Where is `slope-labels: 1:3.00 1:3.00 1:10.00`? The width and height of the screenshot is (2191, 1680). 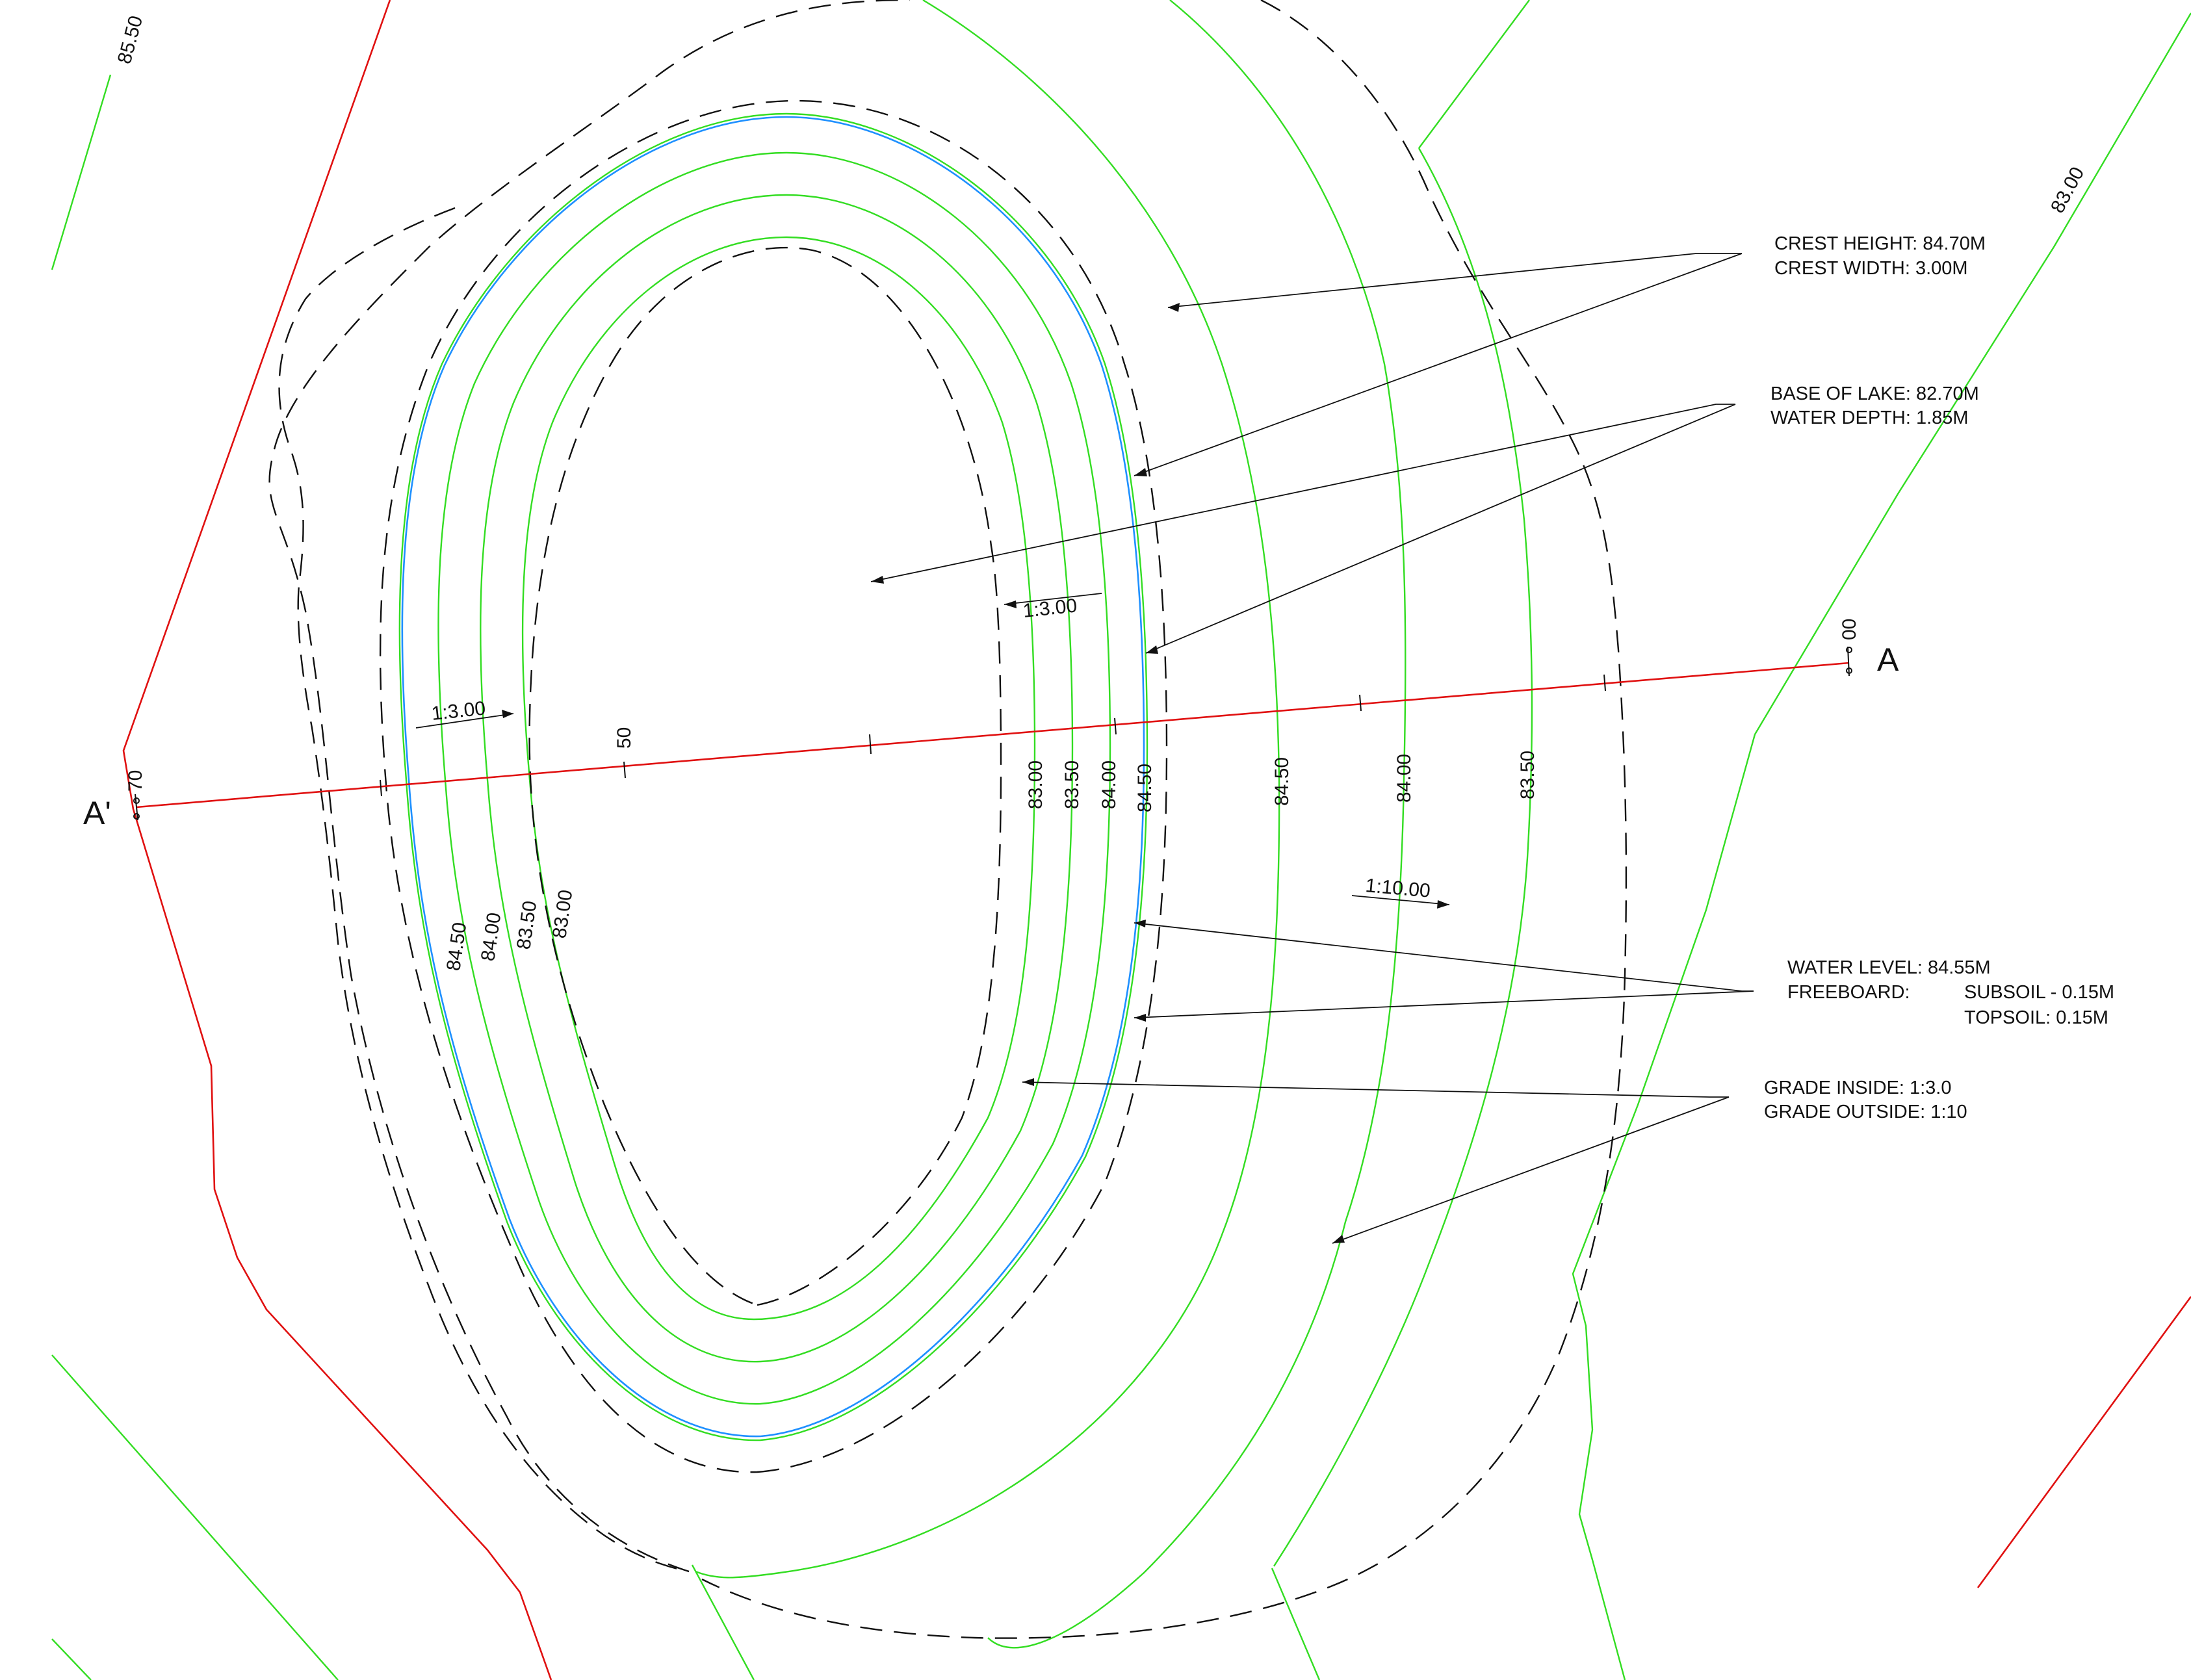 slope-labels: 1:3.00 1:3.00 1:10.00 is located at coordinates (930, 748).